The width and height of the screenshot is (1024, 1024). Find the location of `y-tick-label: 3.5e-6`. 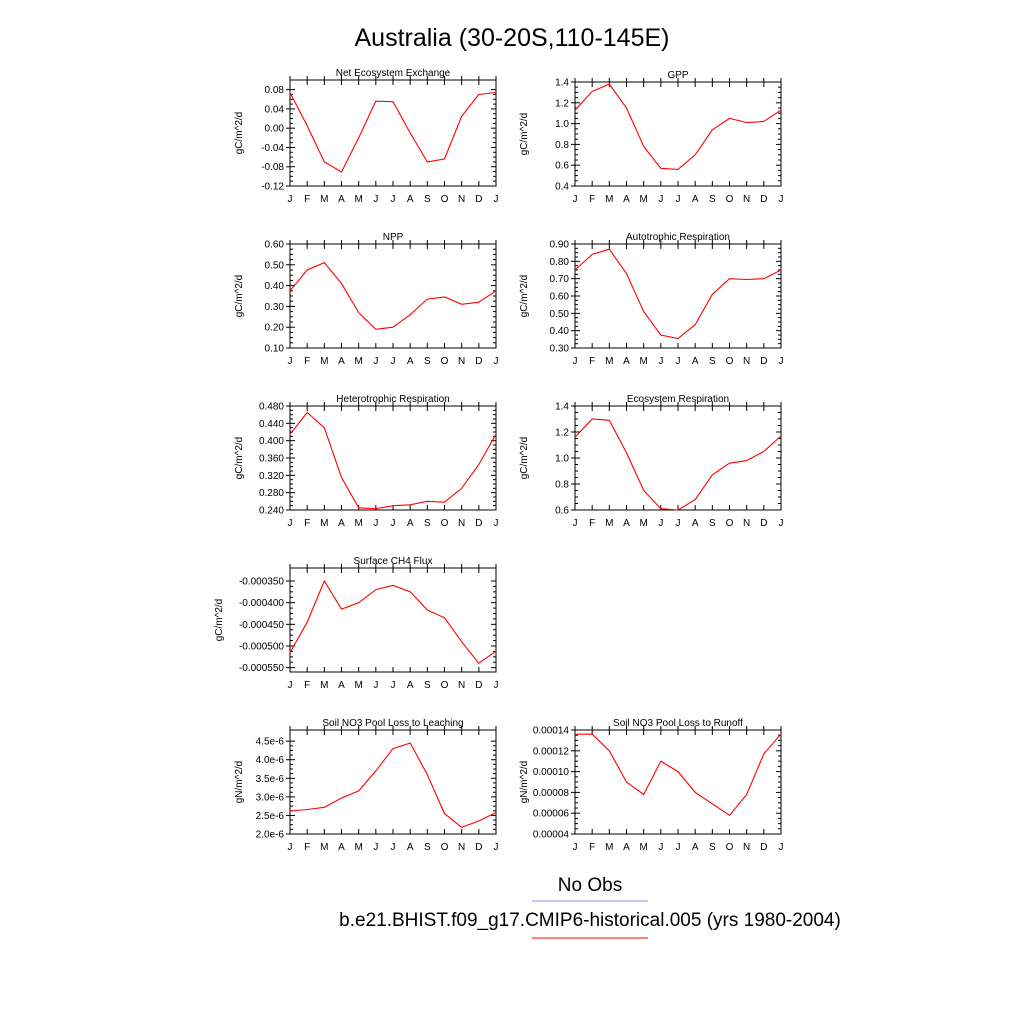

y-tick-label: 3.5e-6 is located at coordinates (270, 779).